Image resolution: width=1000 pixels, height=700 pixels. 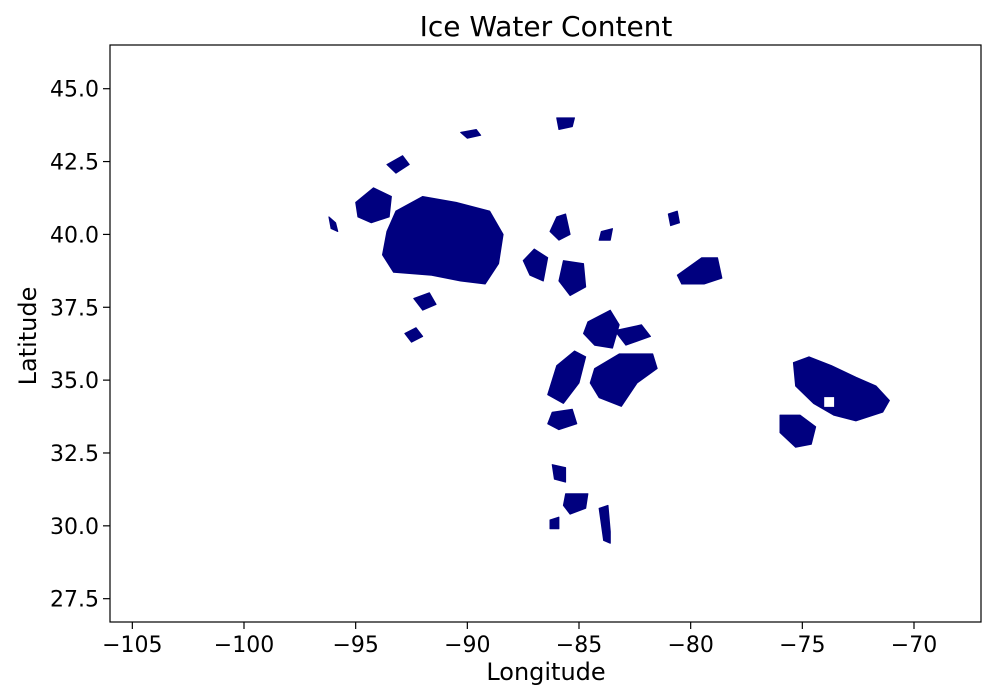 What do you see at coordinates (575, 504) in the screenshot?
I see `region-florida-panhandle-cell` at bounding box center [575, 504].